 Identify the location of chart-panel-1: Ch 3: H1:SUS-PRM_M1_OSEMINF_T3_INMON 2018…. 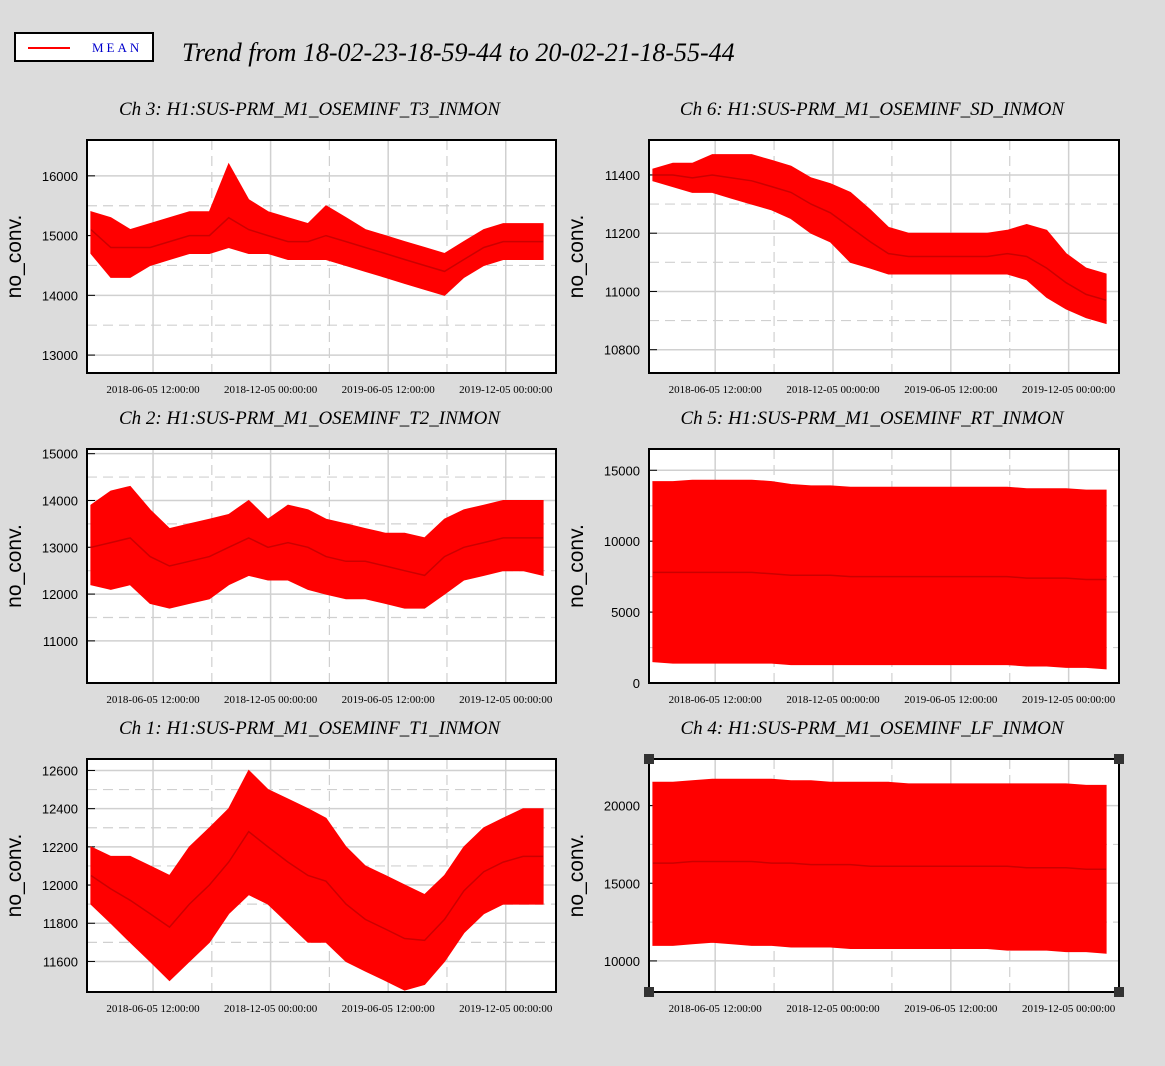
(280, 247).